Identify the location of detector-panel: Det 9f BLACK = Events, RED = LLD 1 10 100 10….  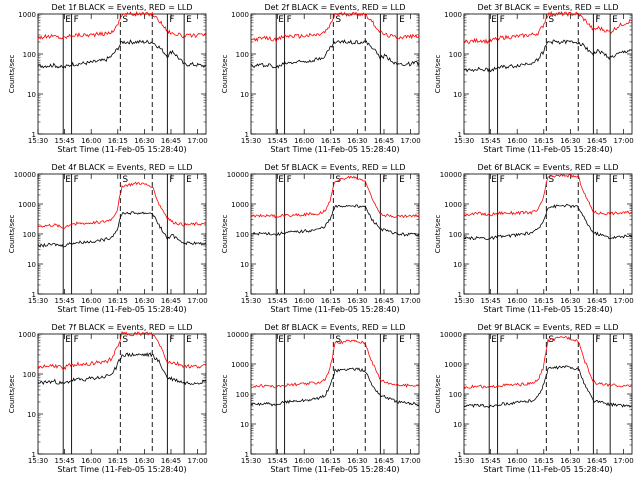
(534, 398).